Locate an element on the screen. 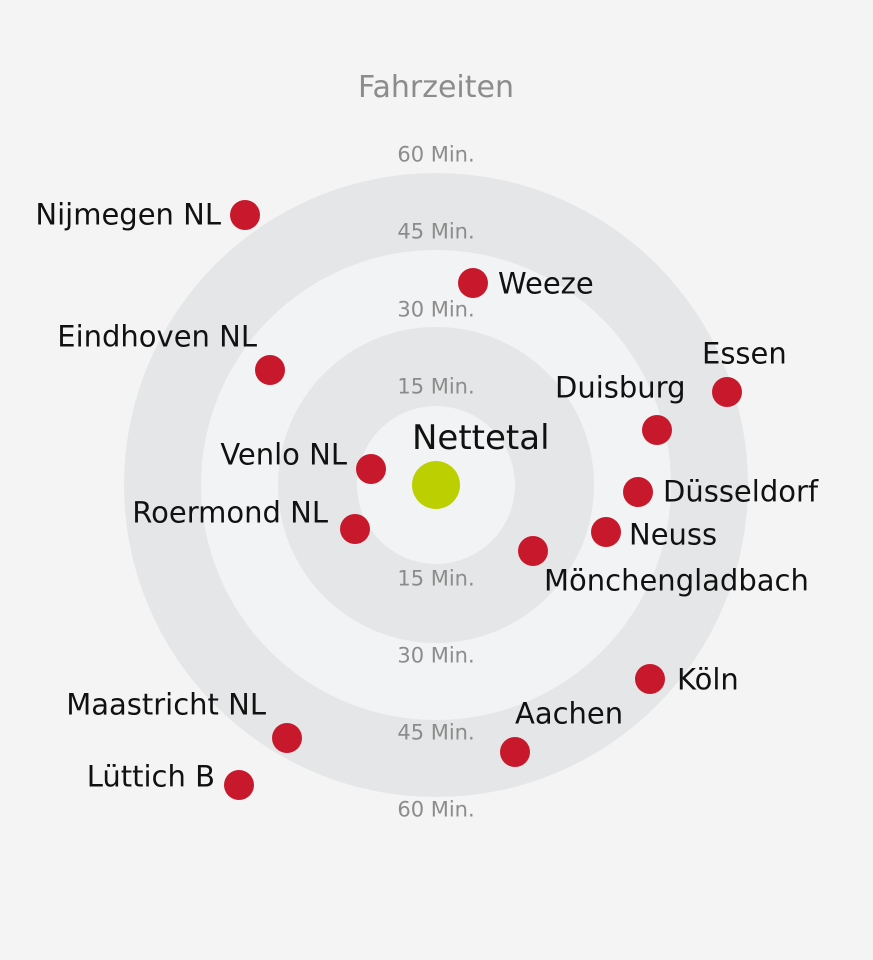  city-label: Duisburg is located at coordinates (620, 387).